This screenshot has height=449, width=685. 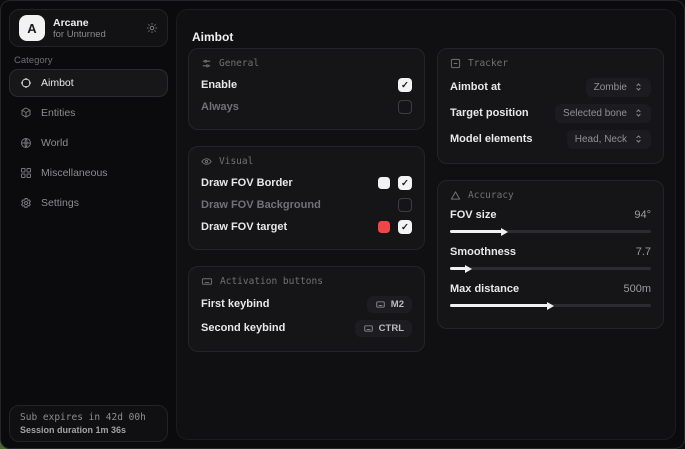 I want to click on setting-row-fov-background: Draw FOV Background, so click(x=306, y=205).